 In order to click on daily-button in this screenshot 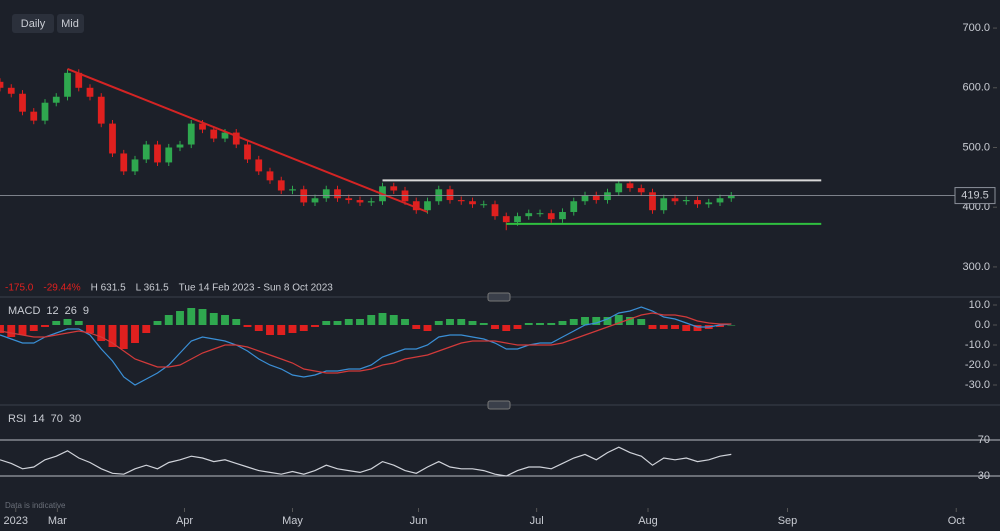, I will do `click(33, 23)`.